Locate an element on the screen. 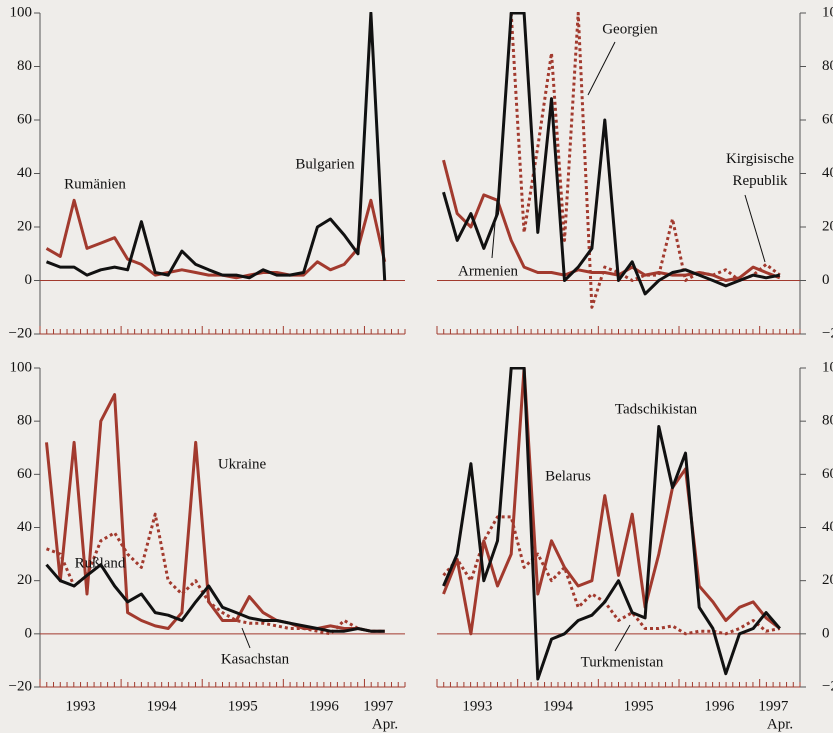 This screenshot has width=833, height=733. series-label: Turkmenistan is located at coordinates (622, 662).